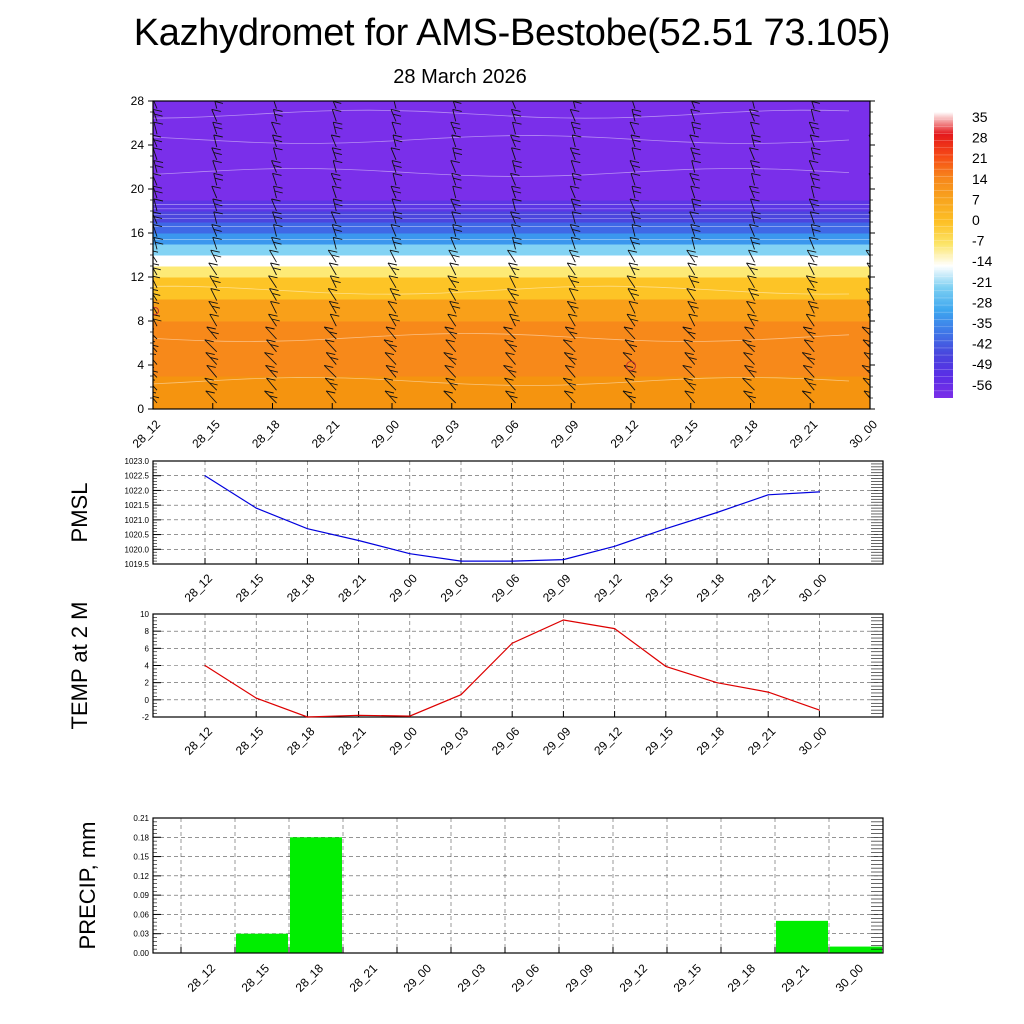 The height and width of the screenshot is (1024, 1024). Describe the element at coordinates (684, 434) in the screenshot. I see `x-tick-label: 29_15` at that location.